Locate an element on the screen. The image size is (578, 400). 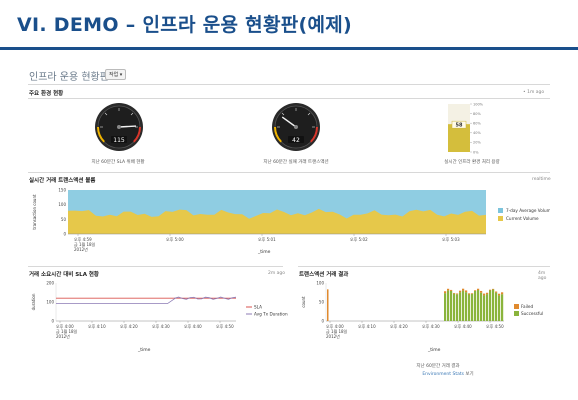
tx-ylabel: count is located at coordinates (303, 302).